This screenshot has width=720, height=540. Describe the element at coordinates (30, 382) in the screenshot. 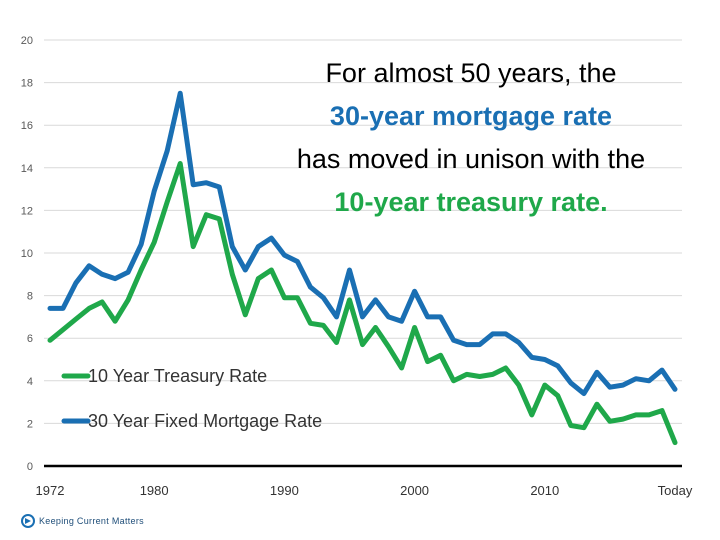

I see `y-tick-label: 4` at that location.